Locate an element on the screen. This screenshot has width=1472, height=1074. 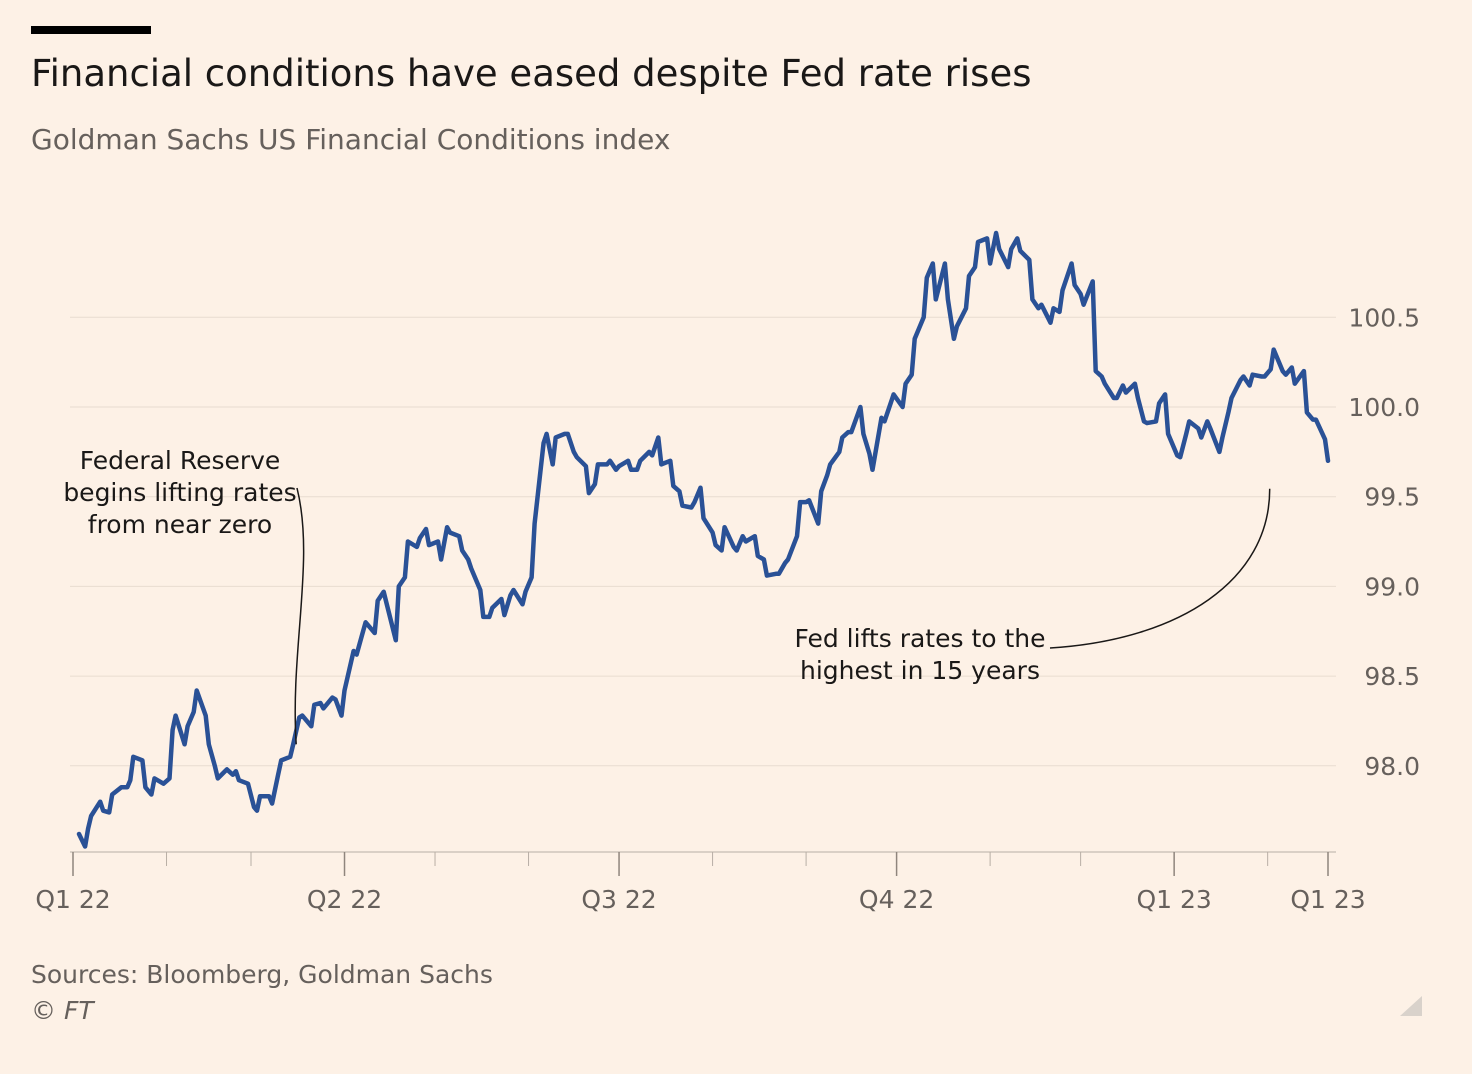
copyright-note: © FT is located at coordinates (62, 1010).